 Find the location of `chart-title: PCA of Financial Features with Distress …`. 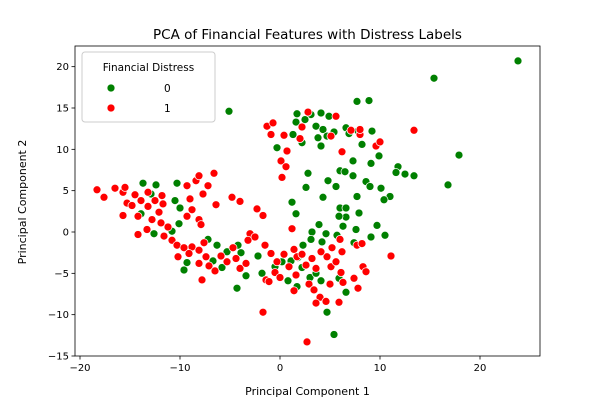

chart-title: PCA of Financial Features with Distress … is located at coordinates (307, 35).